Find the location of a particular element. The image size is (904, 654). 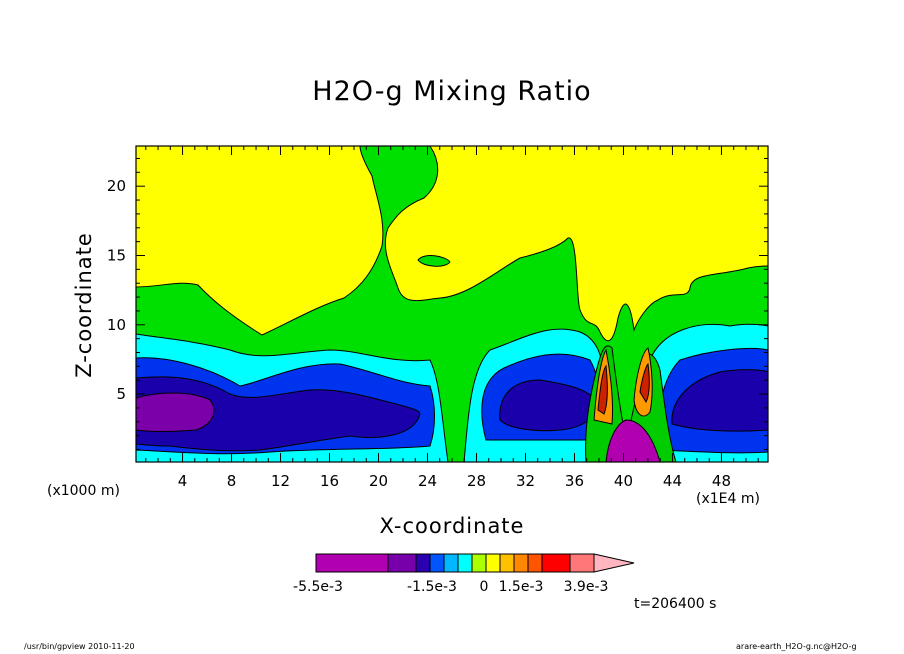

colorbar-arrow is located at coordinates (614, 563).